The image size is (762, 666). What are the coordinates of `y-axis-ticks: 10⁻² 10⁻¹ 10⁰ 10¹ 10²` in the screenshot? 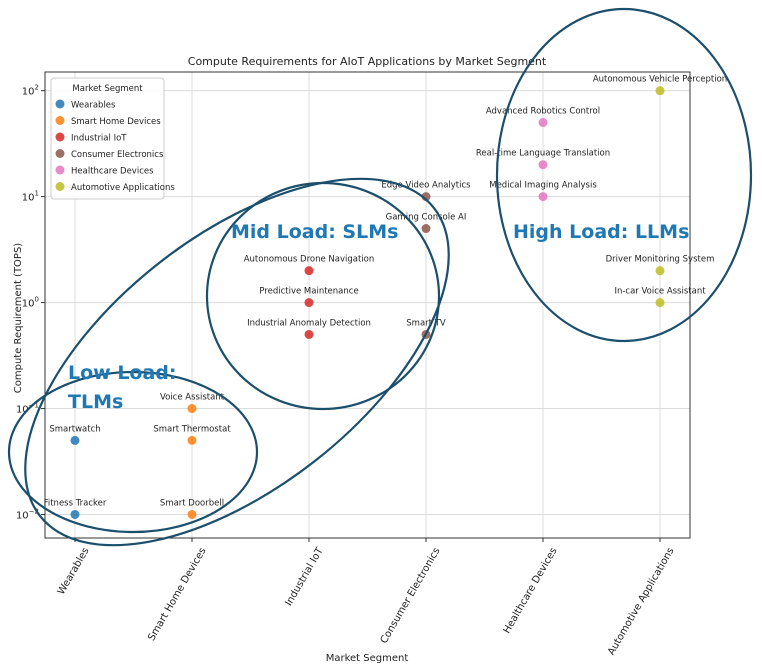 It's located at (30, 302).